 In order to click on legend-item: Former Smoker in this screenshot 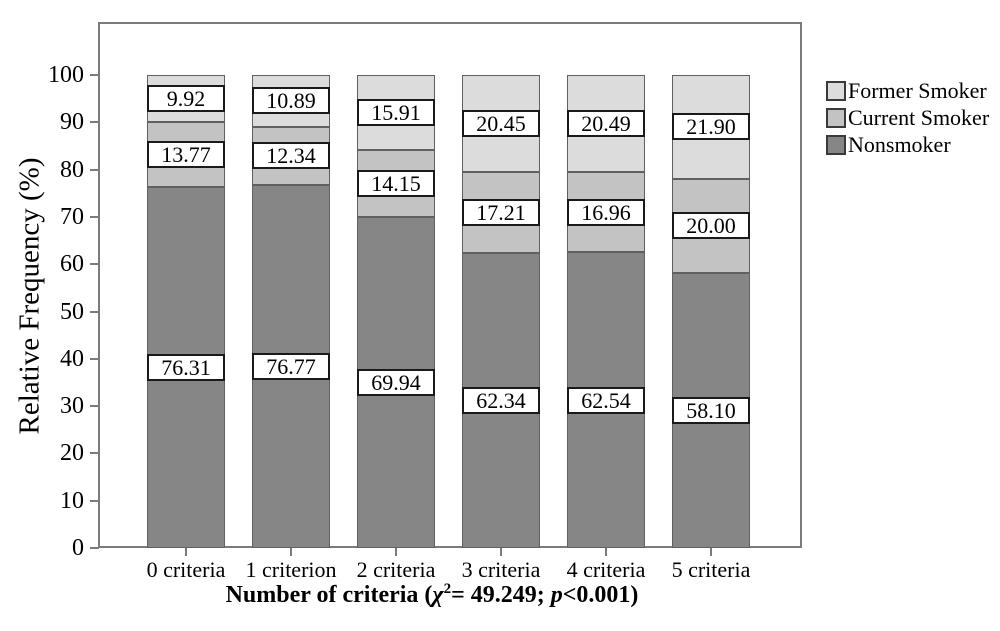, I will do `click(907, 91)`.